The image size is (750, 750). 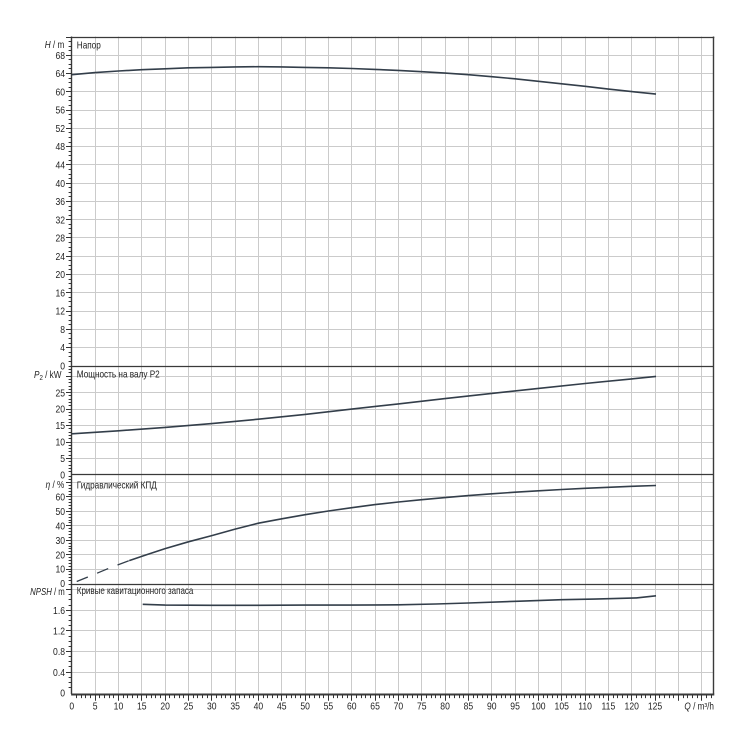 What do you see at coordinates (235, 706) in the screenshot?
I see `svg-text: 35` at bounding box center [235, 706].